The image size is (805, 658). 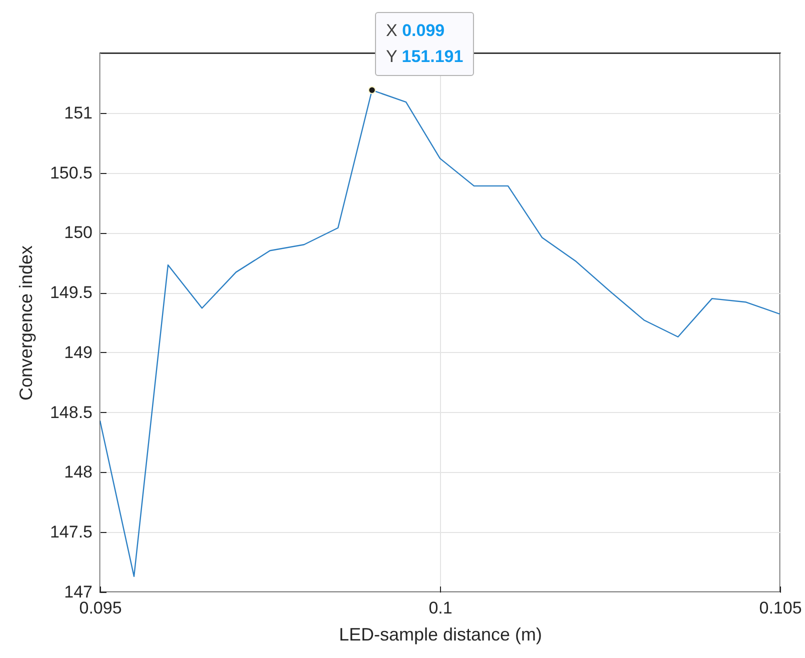 What do you see at coordinates (780, 608) in the screenshot?
I see `x-tick-label: 0.105` at bounding box center [780, 608].